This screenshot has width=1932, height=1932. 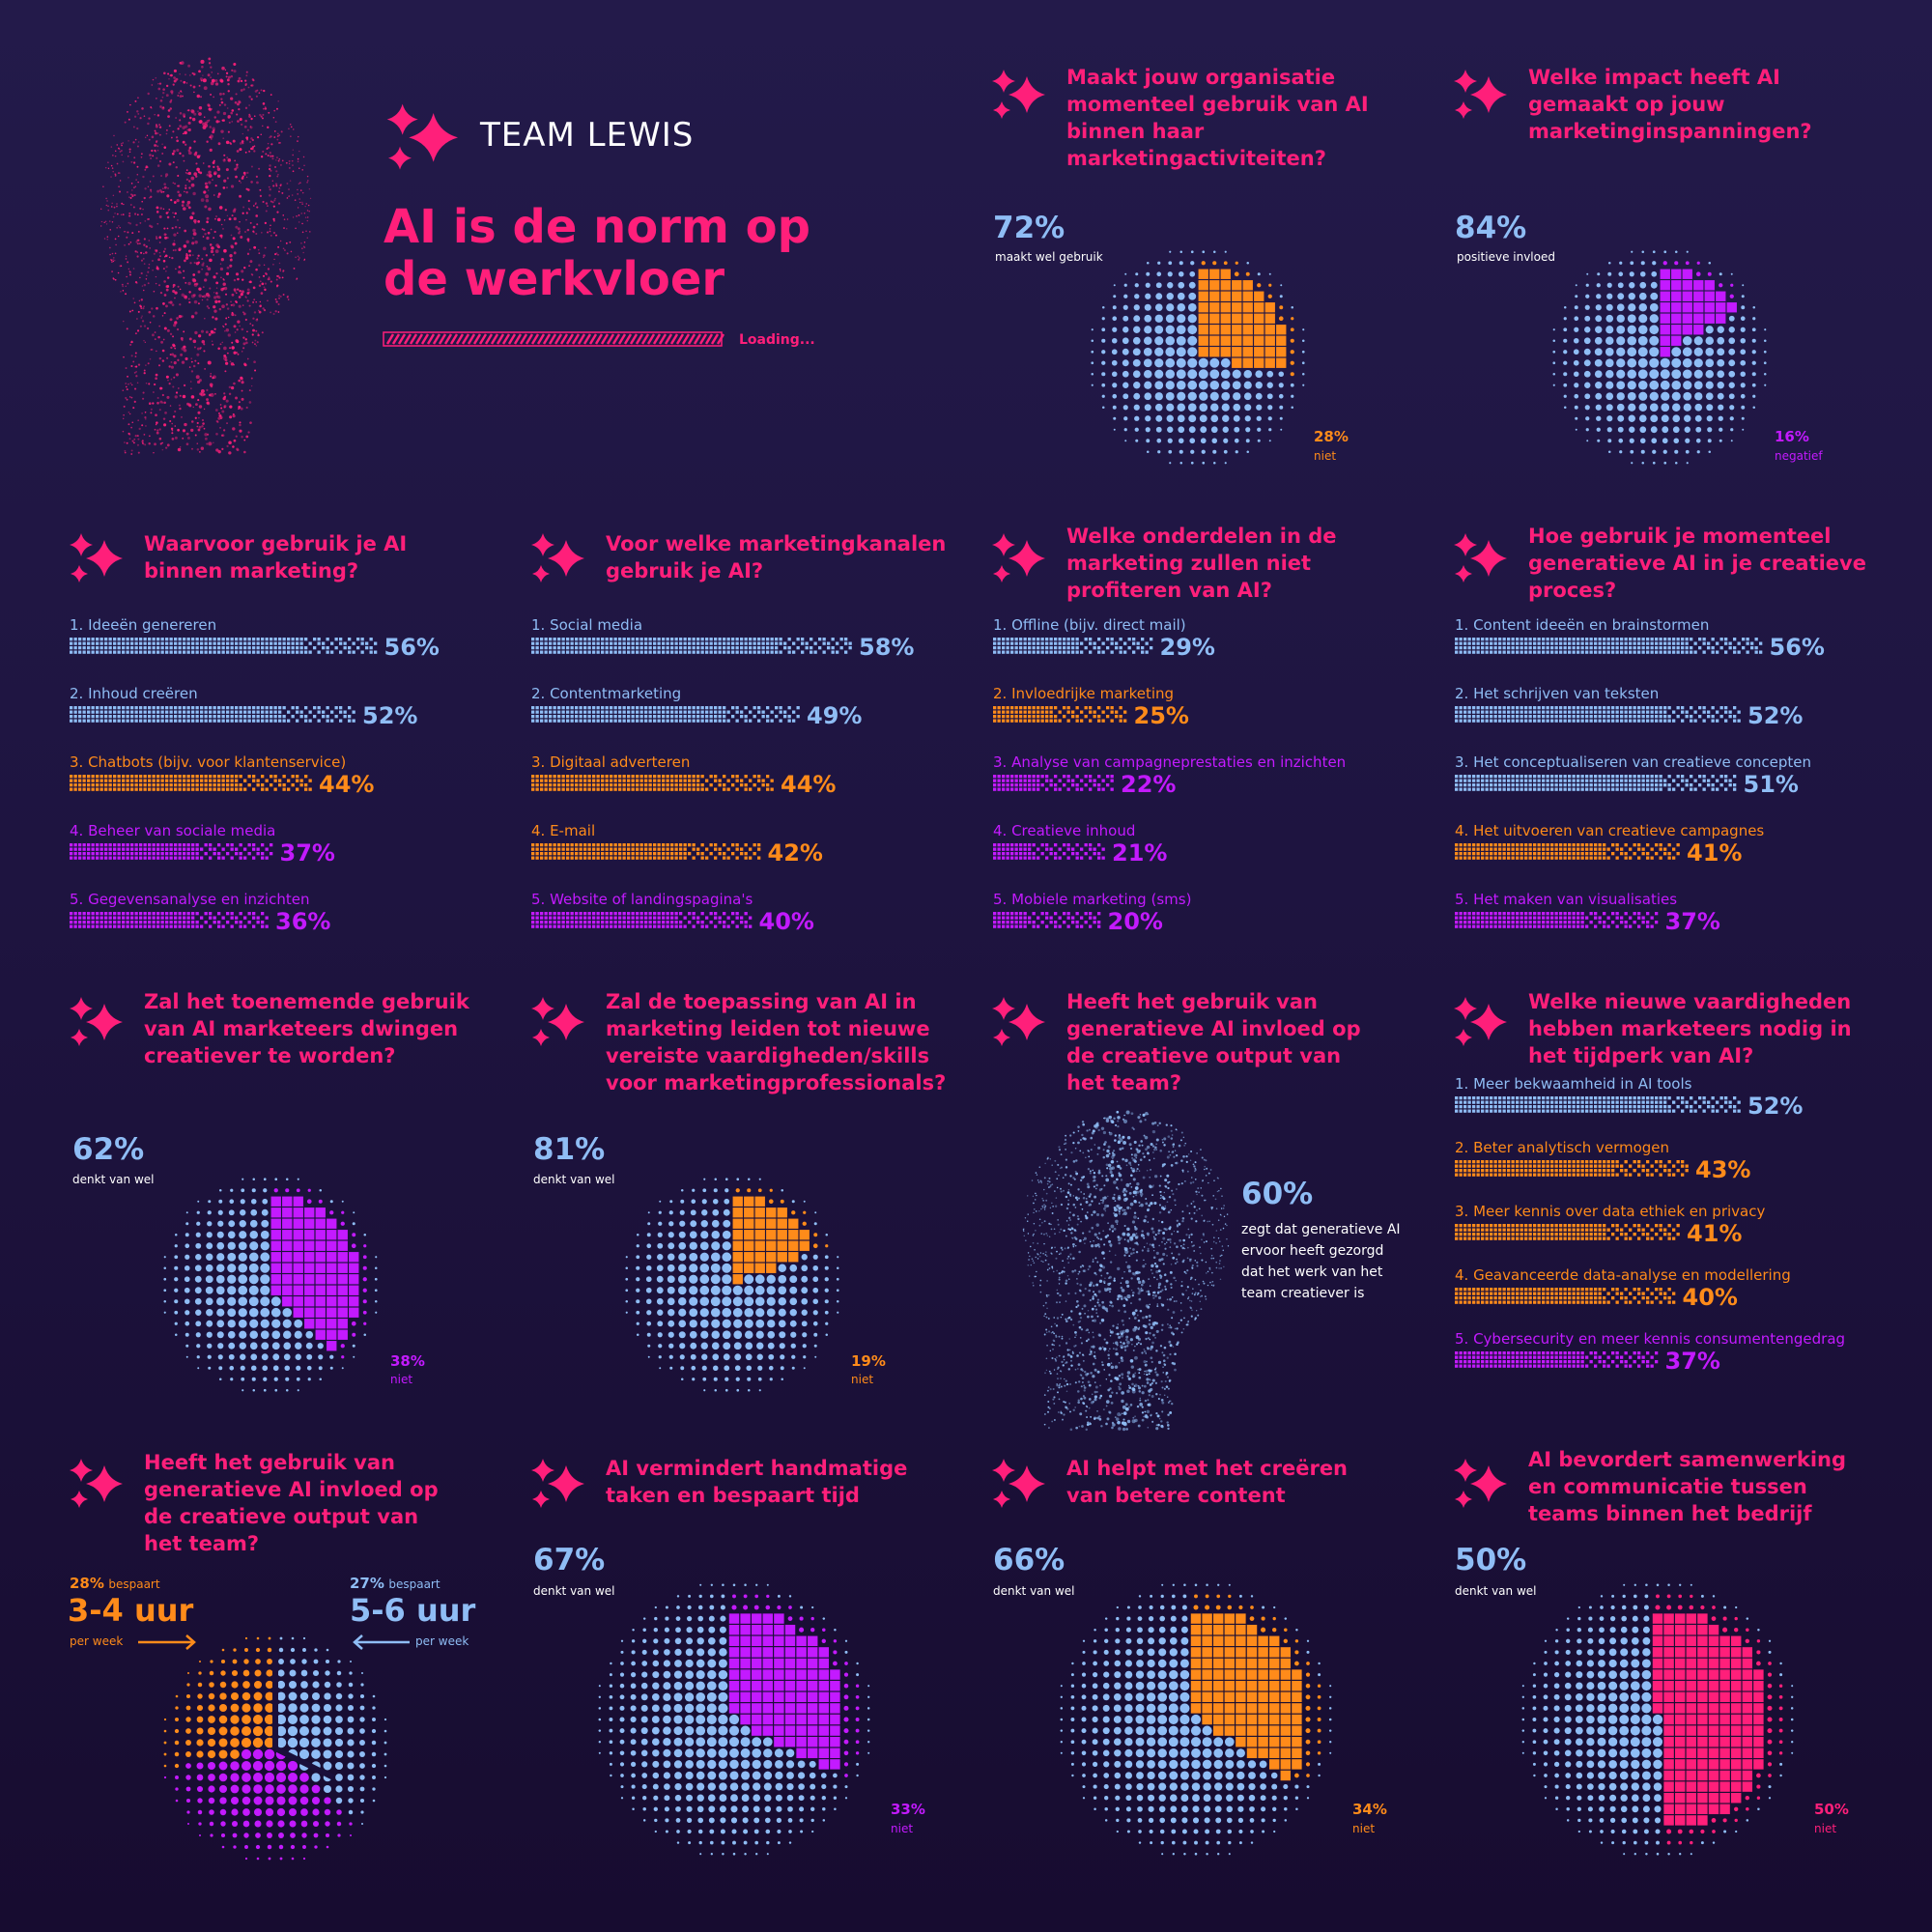 What do you see at coordinates (1018, 557) in the screenshot?
I see `sparkle-icon` at bounding box center [1018, 557].